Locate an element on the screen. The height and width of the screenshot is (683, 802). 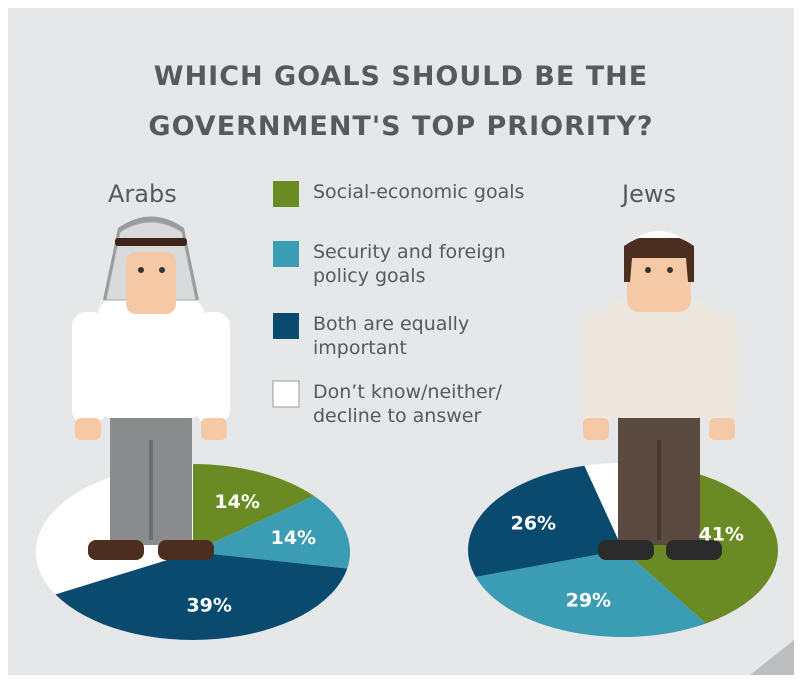
arab-figure is located at coordinates (151, 388).